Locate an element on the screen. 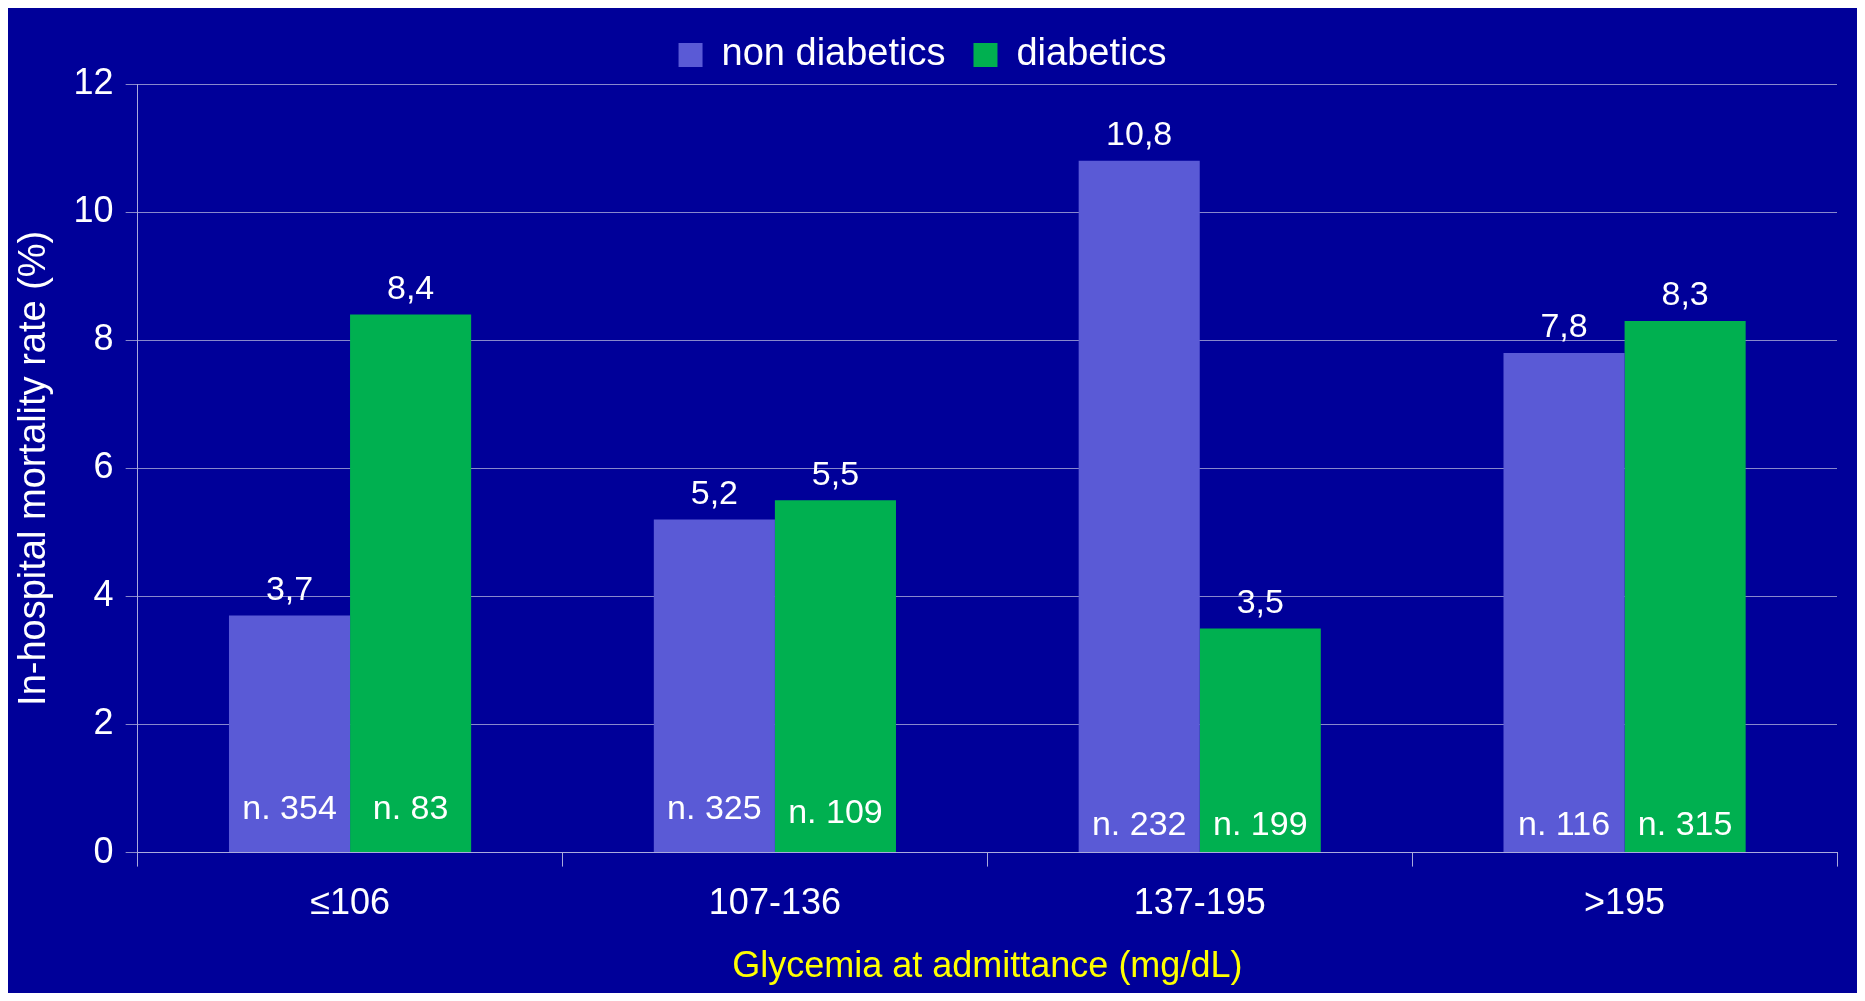  legend-label: non diabetics is located at coordinates (833, 52).